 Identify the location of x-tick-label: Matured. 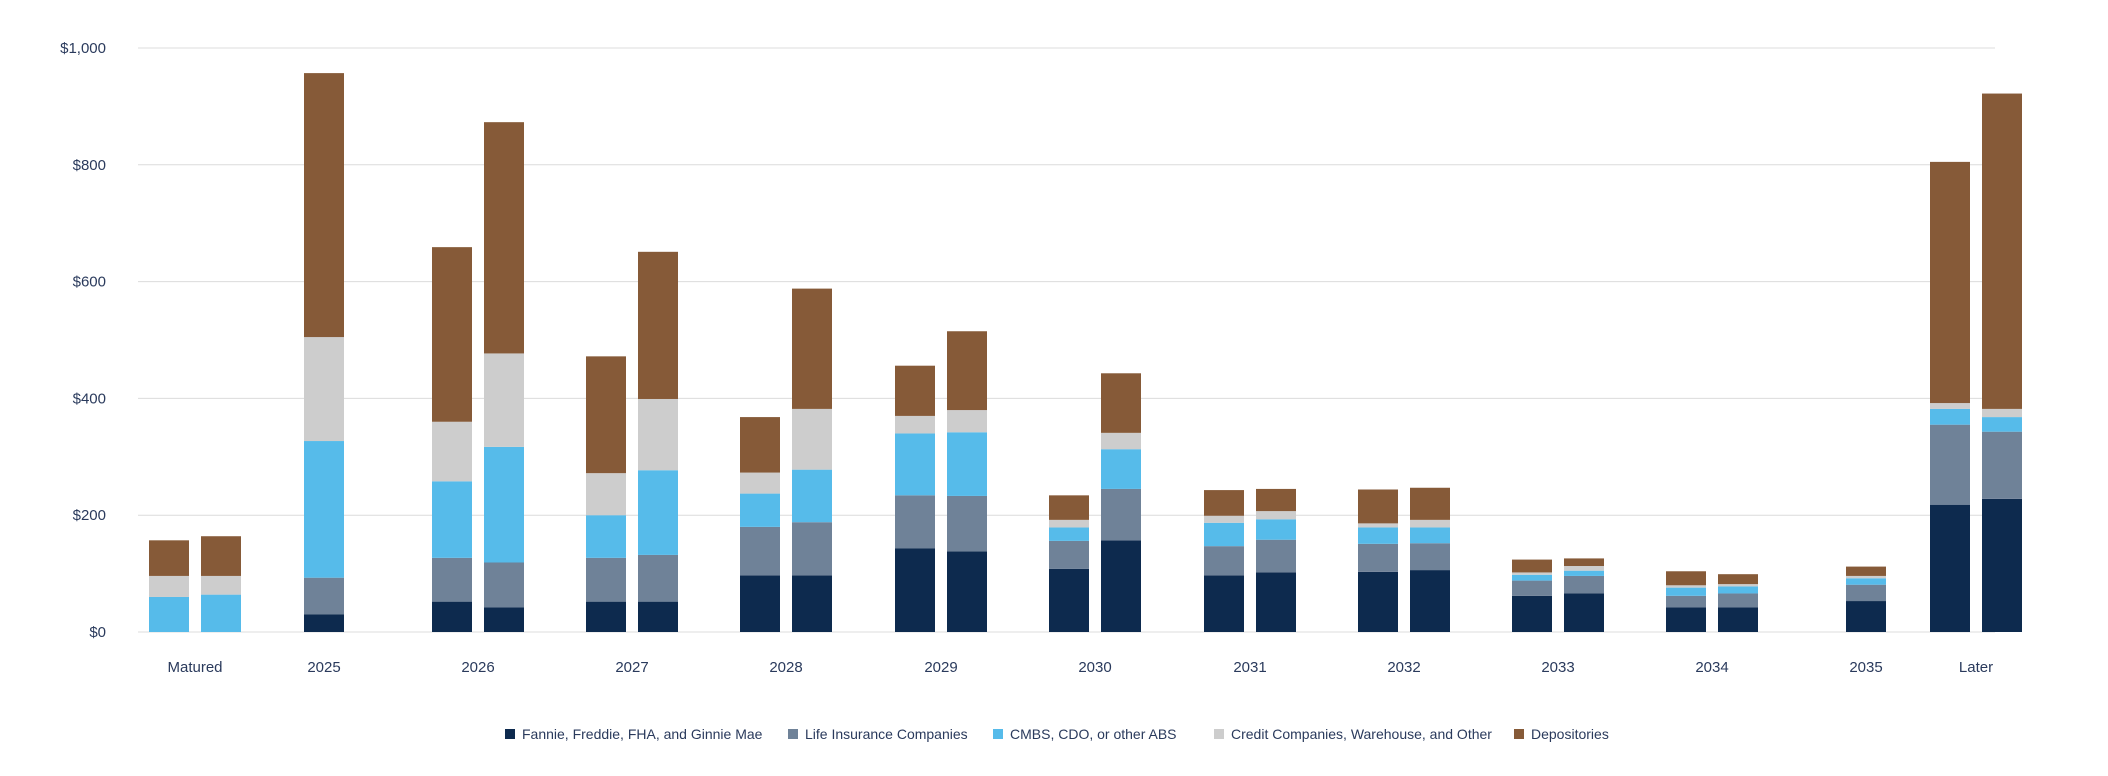
(194, 667).